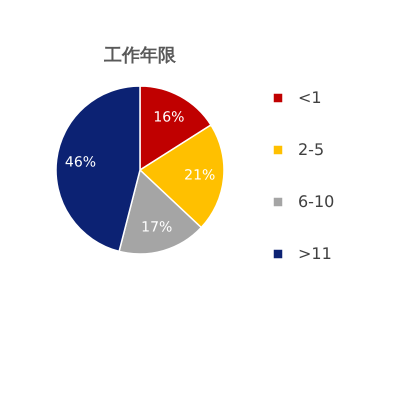 Image resolution: width=400 pixels, height=400 pixels. What do you see at coordinates (168, 117) in the screenshot?
I see `data-label: 16%` at bounding box center [168, 117].